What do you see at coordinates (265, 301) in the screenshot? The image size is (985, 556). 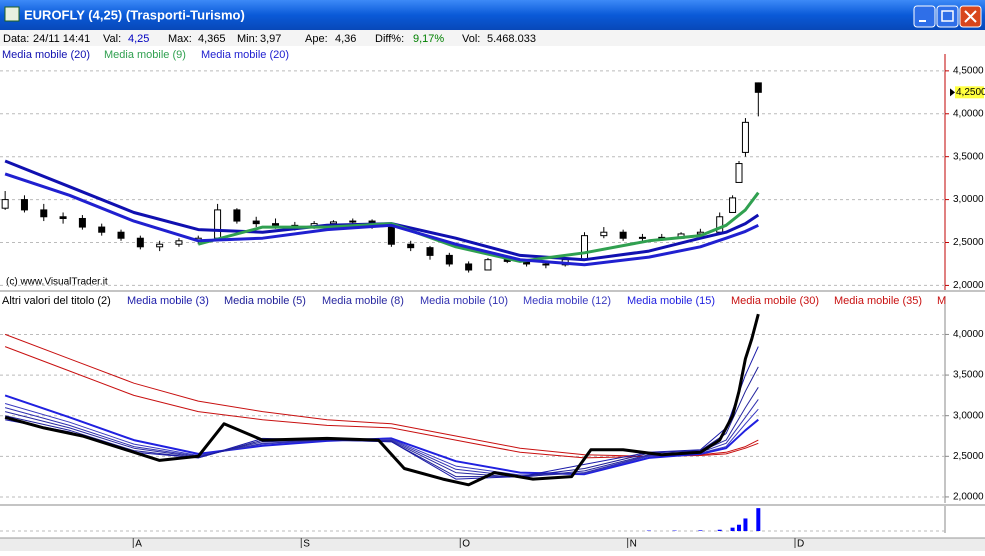 I see `legend-entry: Media mobile (5)` at bounding box center [265, 301].